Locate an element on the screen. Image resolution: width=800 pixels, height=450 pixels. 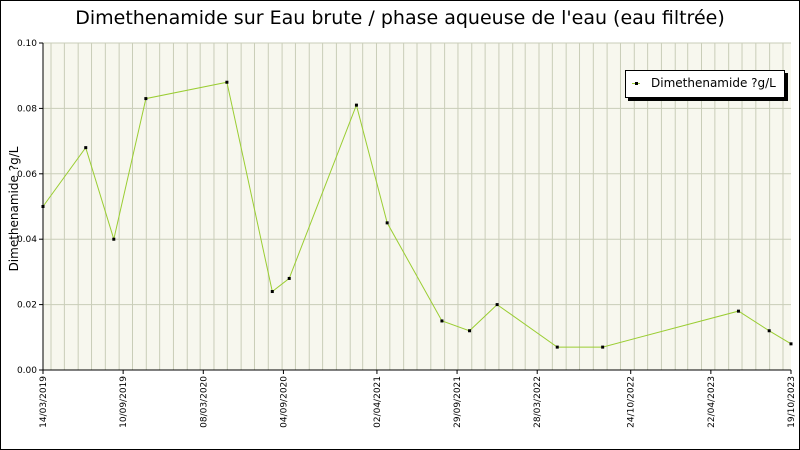
legend-entry-label: Dimethenamide ?g/L is located at coordinates (713, 83).